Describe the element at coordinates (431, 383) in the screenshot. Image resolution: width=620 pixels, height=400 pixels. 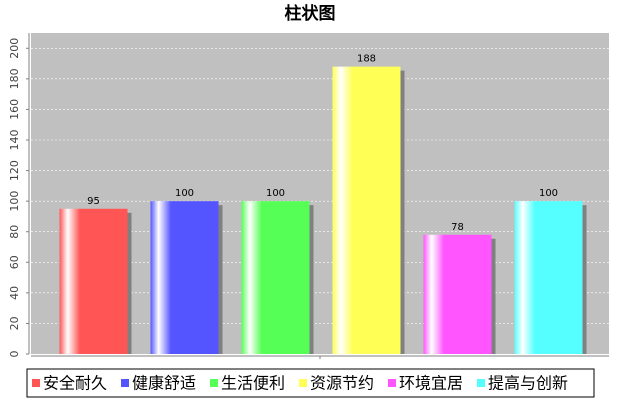
I see `legend-label: 环境宜居` at that location.